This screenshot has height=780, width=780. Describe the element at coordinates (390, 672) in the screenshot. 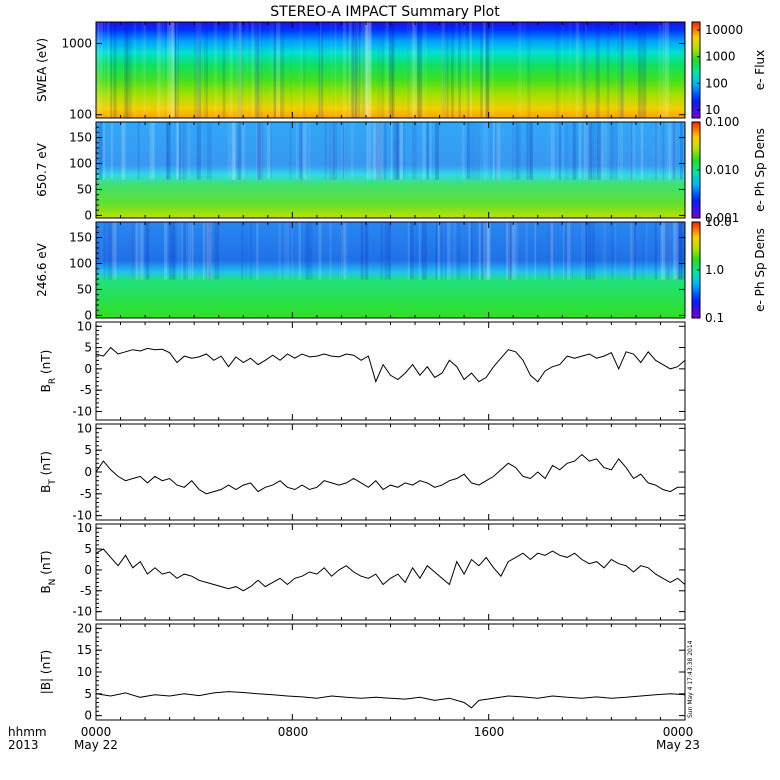

I see `panel-6-frame` at that location.